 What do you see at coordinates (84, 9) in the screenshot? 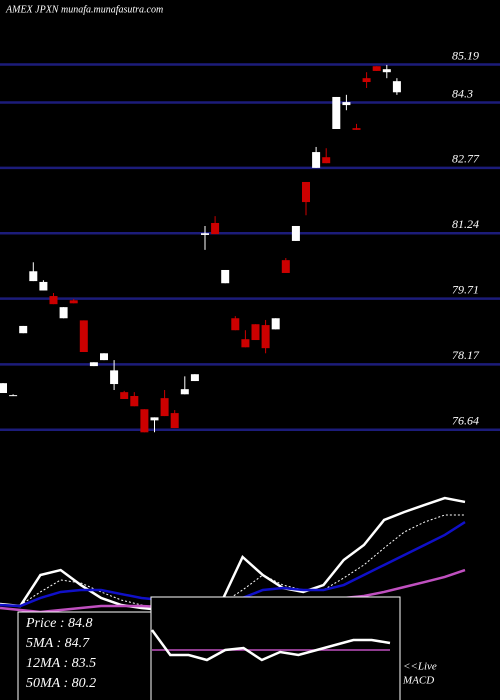
I see `chart-title: AMEX JPXN munafa.munafasutra.com` at bounding box center [84, 9].